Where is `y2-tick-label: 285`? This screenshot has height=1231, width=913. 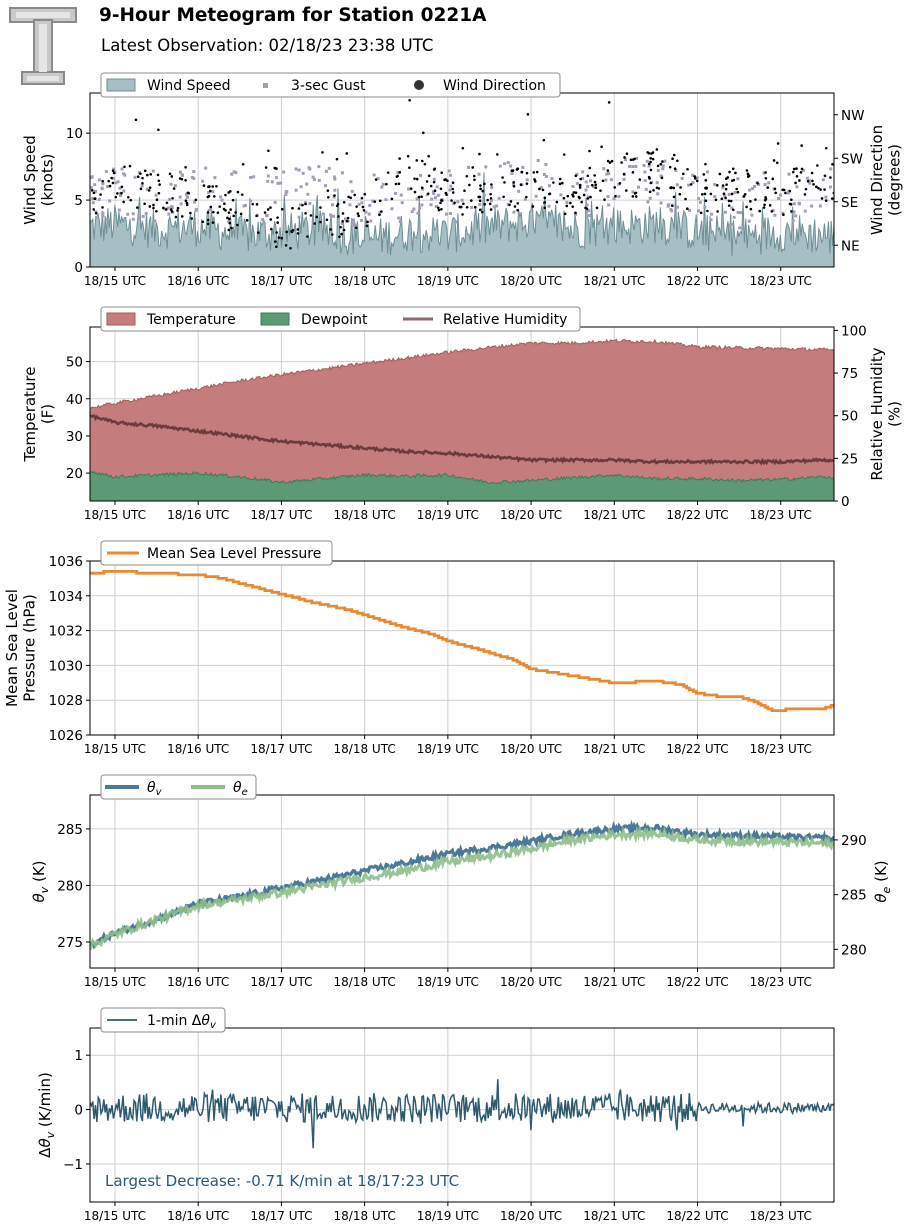 y2-tick-label: 285 is located at coordinates (854, 896).